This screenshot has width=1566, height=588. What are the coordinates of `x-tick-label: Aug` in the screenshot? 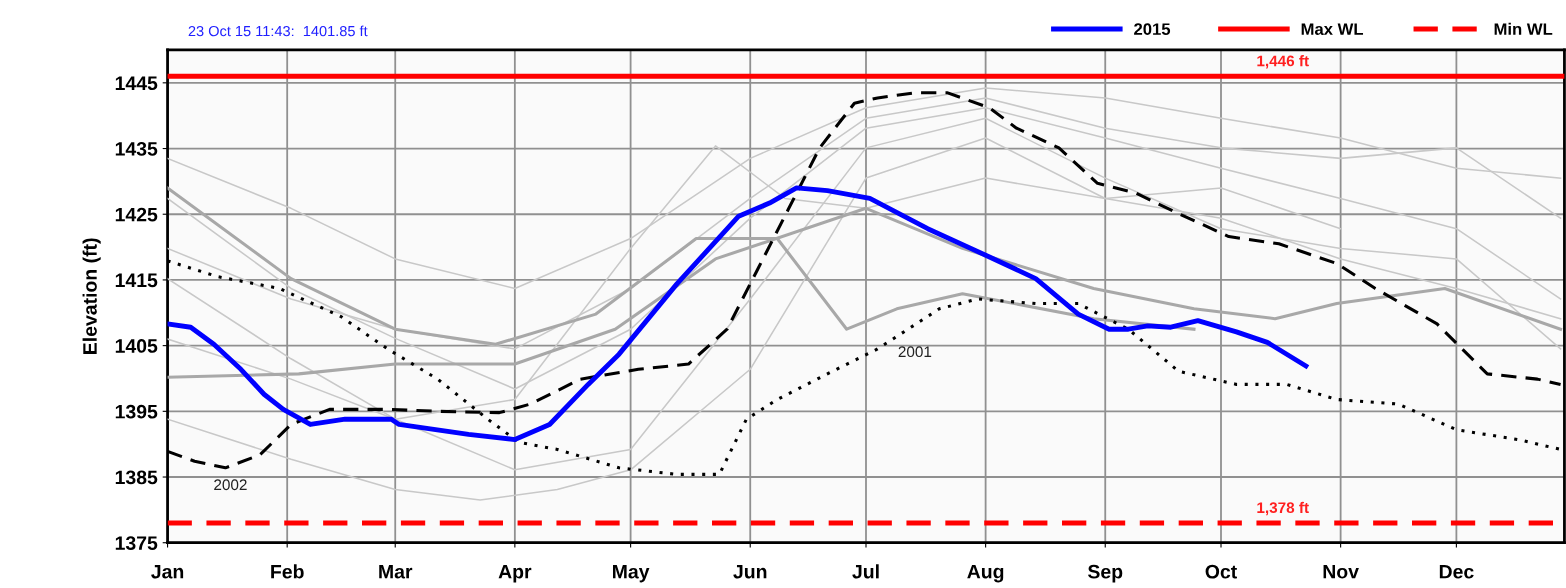 It's located at (985, 573).